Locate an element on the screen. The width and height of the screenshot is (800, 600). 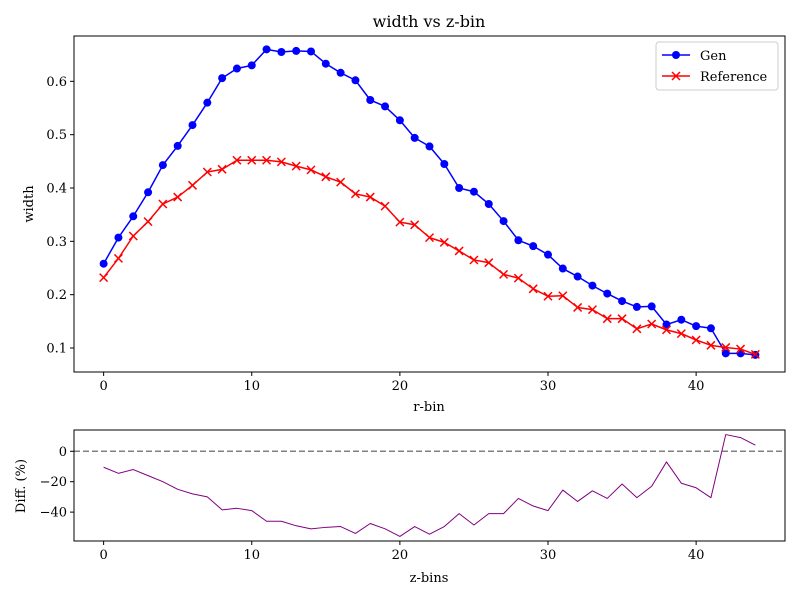
bottom-y-axis-ticks: −40 −20 0 is located at coordinates (57, 483).